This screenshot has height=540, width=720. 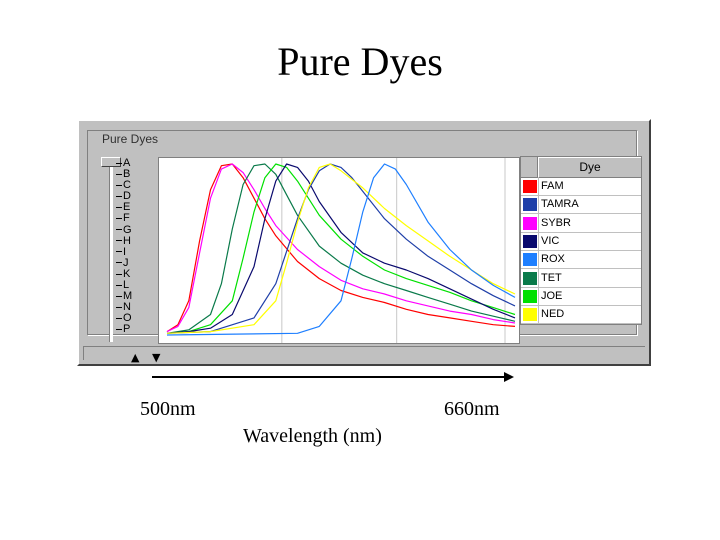 I want to click on filter-tick: A, so click(x=131, y=163).